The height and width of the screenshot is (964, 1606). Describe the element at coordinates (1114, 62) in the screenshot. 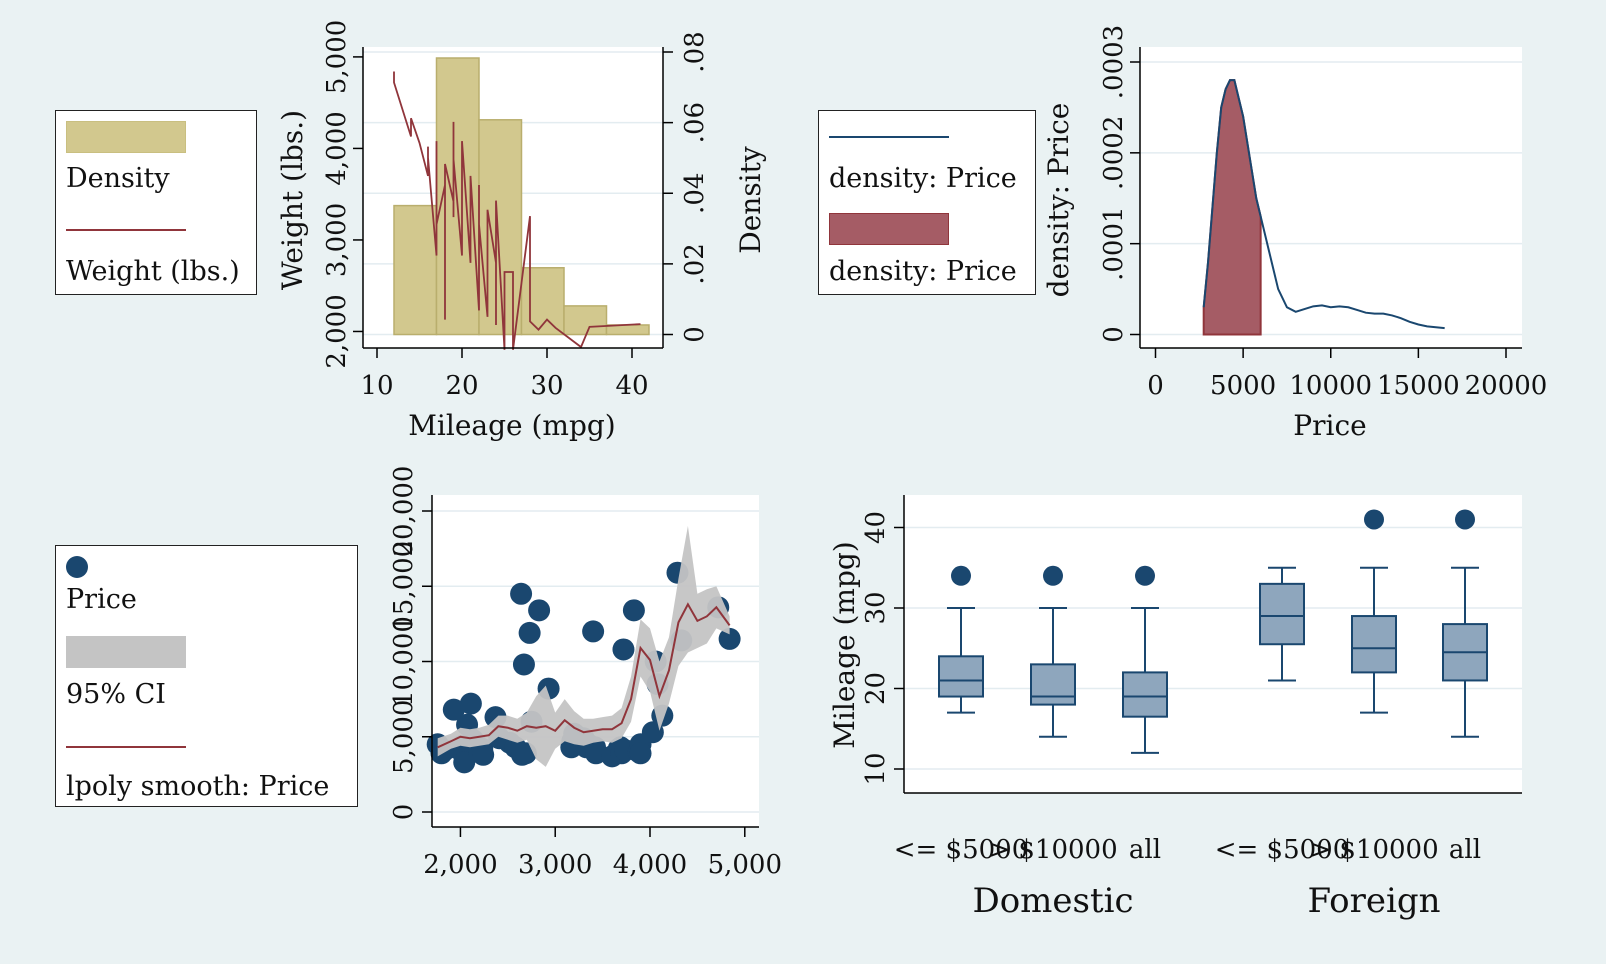

I see `kdens-y-tick-label: .0003` at that location.